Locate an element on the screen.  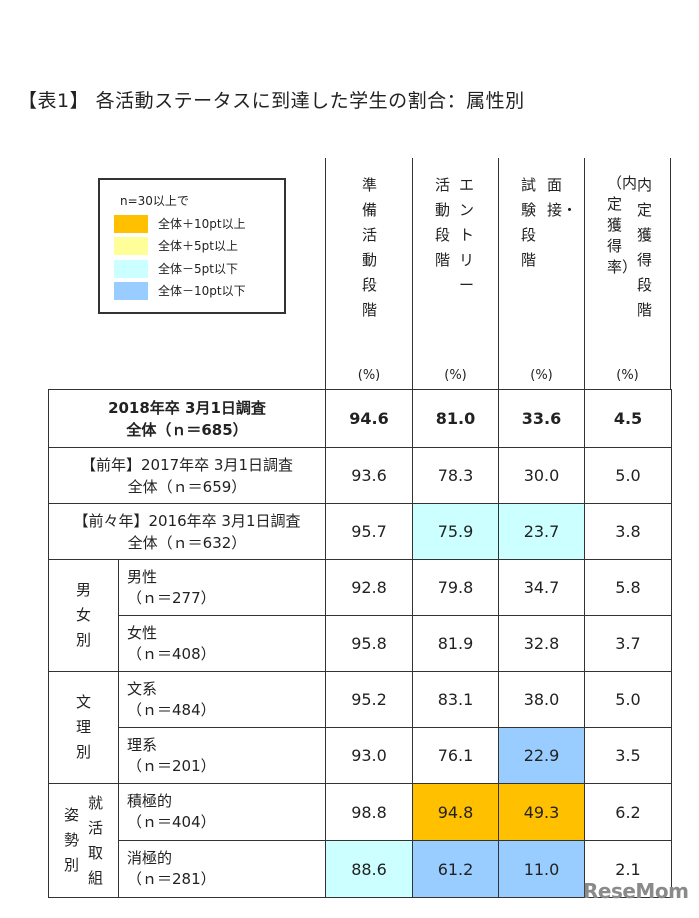
column-header-offer: 内定獲得段階 （内定獲得率） (%) is located at coordinates (627, 273).